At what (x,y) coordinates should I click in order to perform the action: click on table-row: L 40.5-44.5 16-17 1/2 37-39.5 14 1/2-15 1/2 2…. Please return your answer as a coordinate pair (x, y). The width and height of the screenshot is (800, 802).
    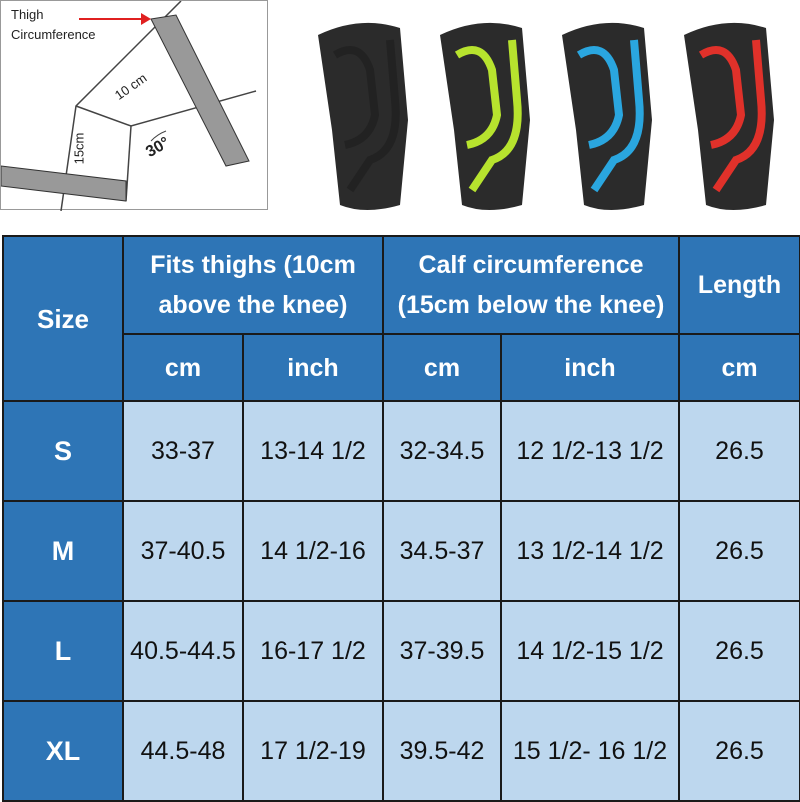
    Looking at the image, I should click on (401, 651).